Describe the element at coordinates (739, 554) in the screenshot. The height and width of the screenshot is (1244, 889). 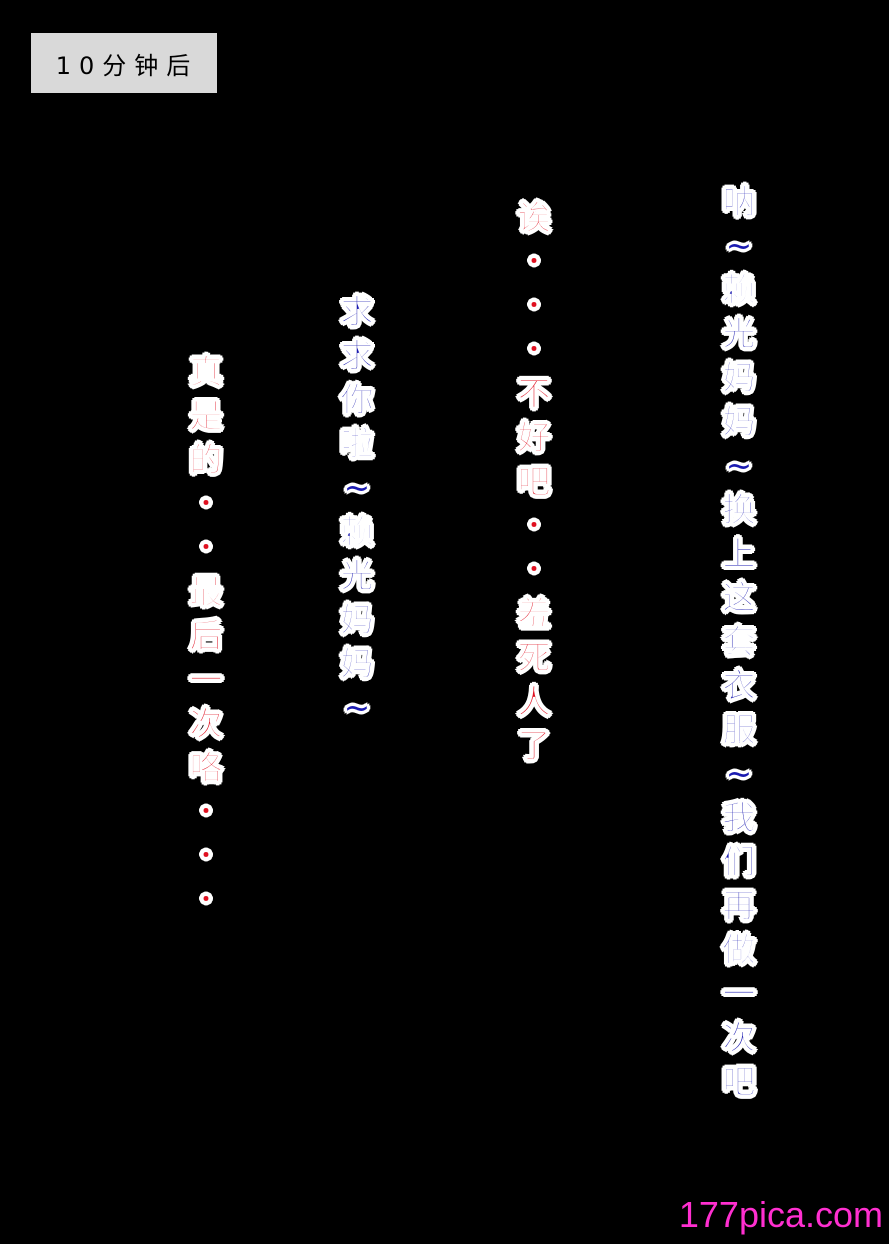
I see `speech-glyph: 上` at that location.